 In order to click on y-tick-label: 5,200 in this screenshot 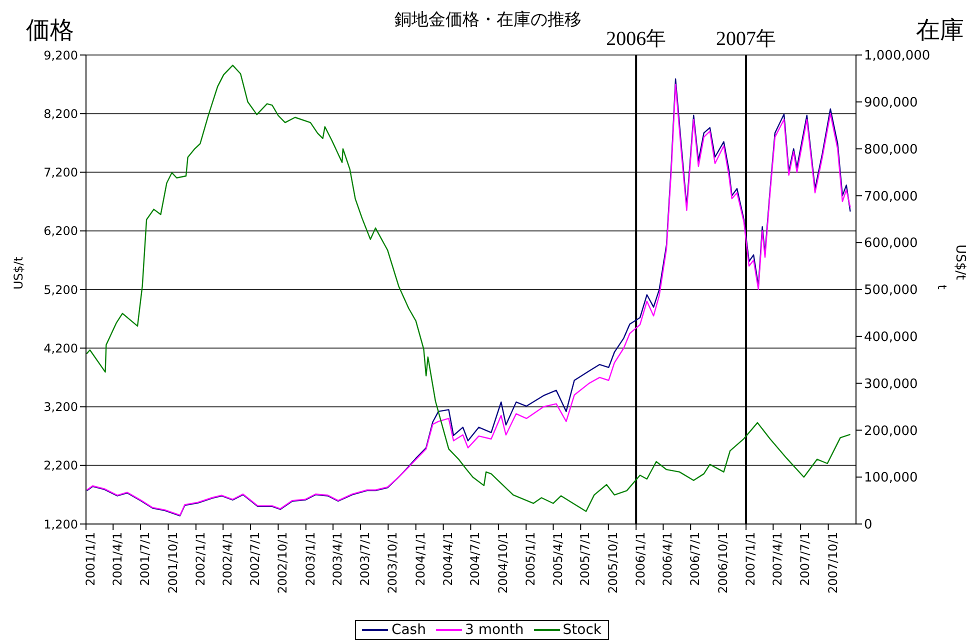, I will do `click(61, 289)`.